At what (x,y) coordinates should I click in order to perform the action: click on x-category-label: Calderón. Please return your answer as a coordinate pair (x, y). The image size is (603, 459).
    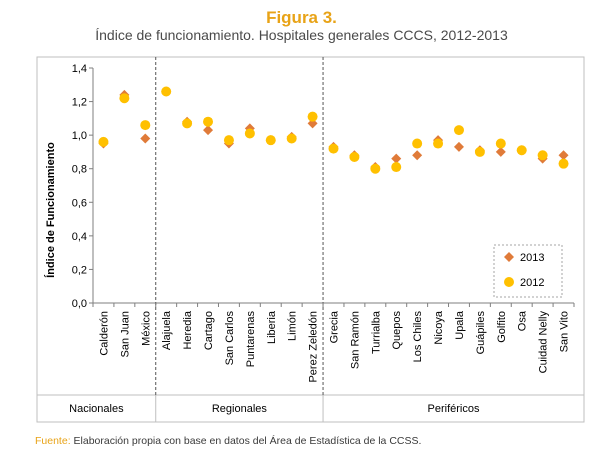
    Looking at the image, I should click on (104, 333).